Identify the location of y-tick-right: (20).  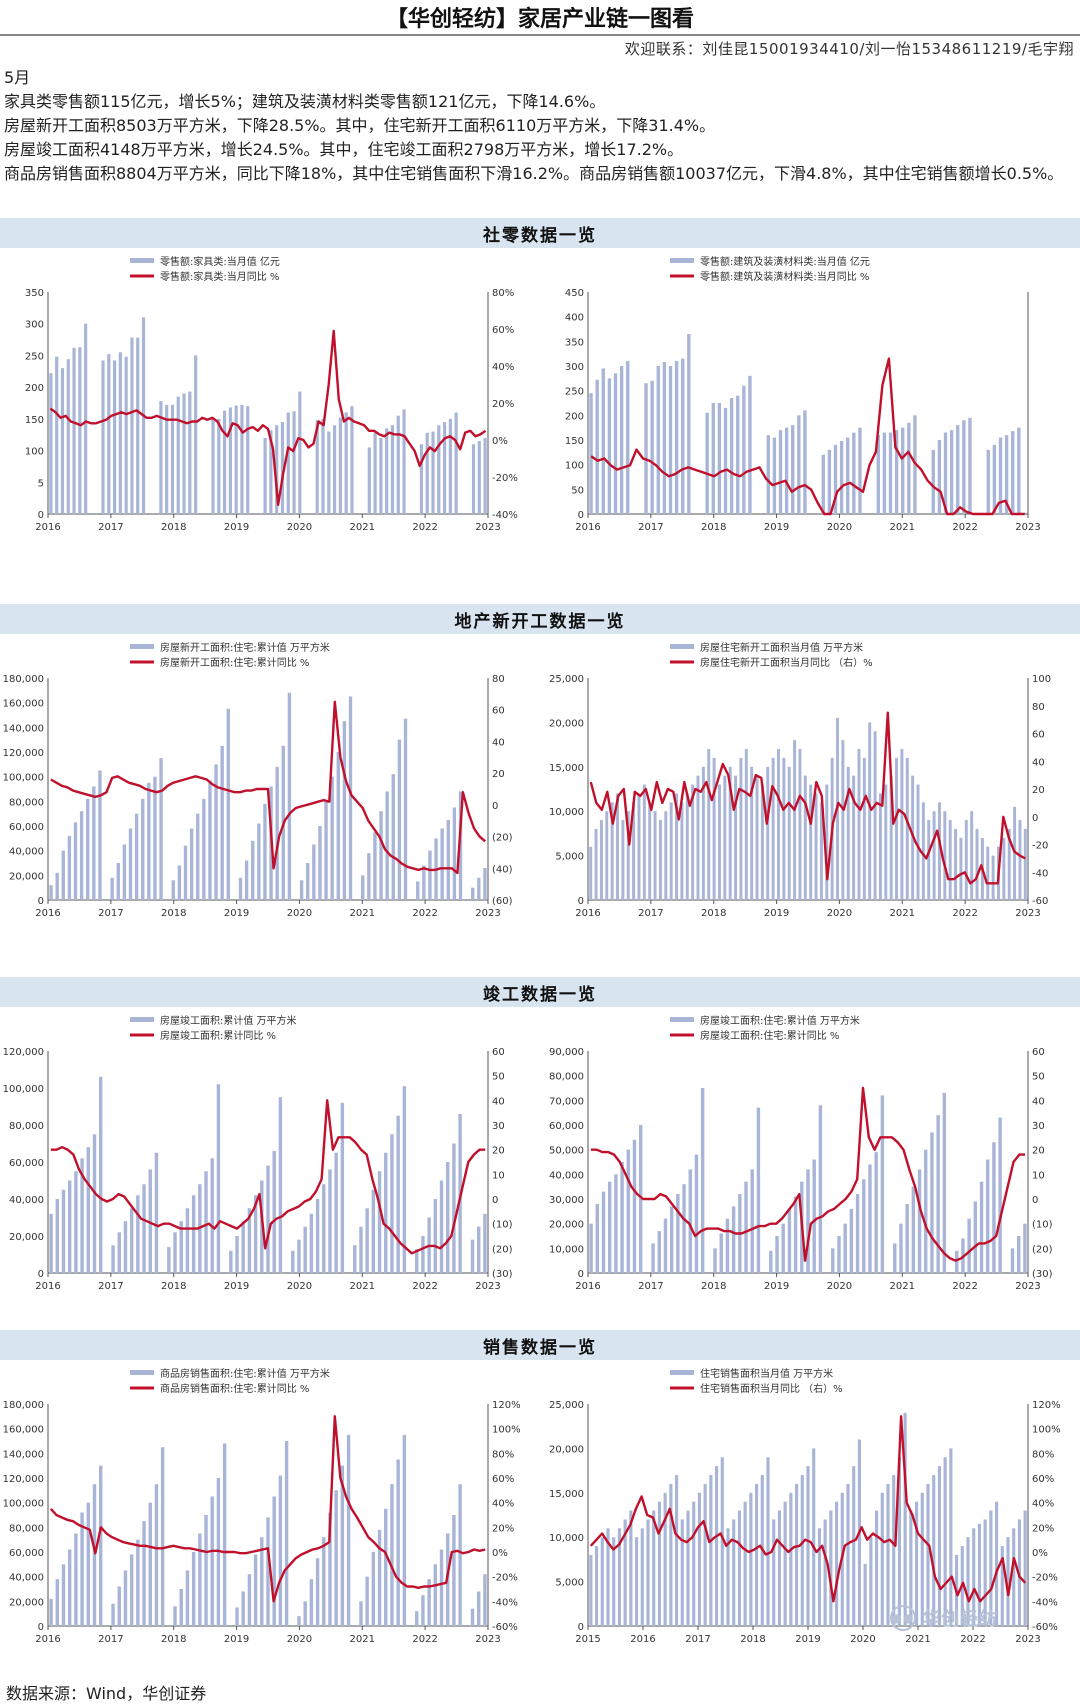
(1042, 1249).